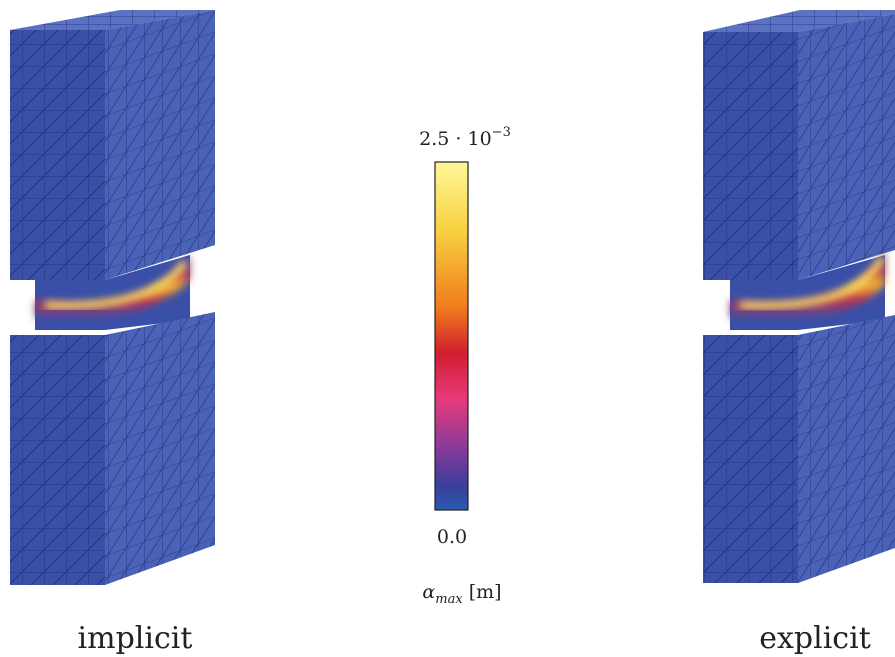 This screenshot has width=895, height=657. Describe the element at coordinates (135, 638) in the screenshot. I see `caption: implicit` at that location.